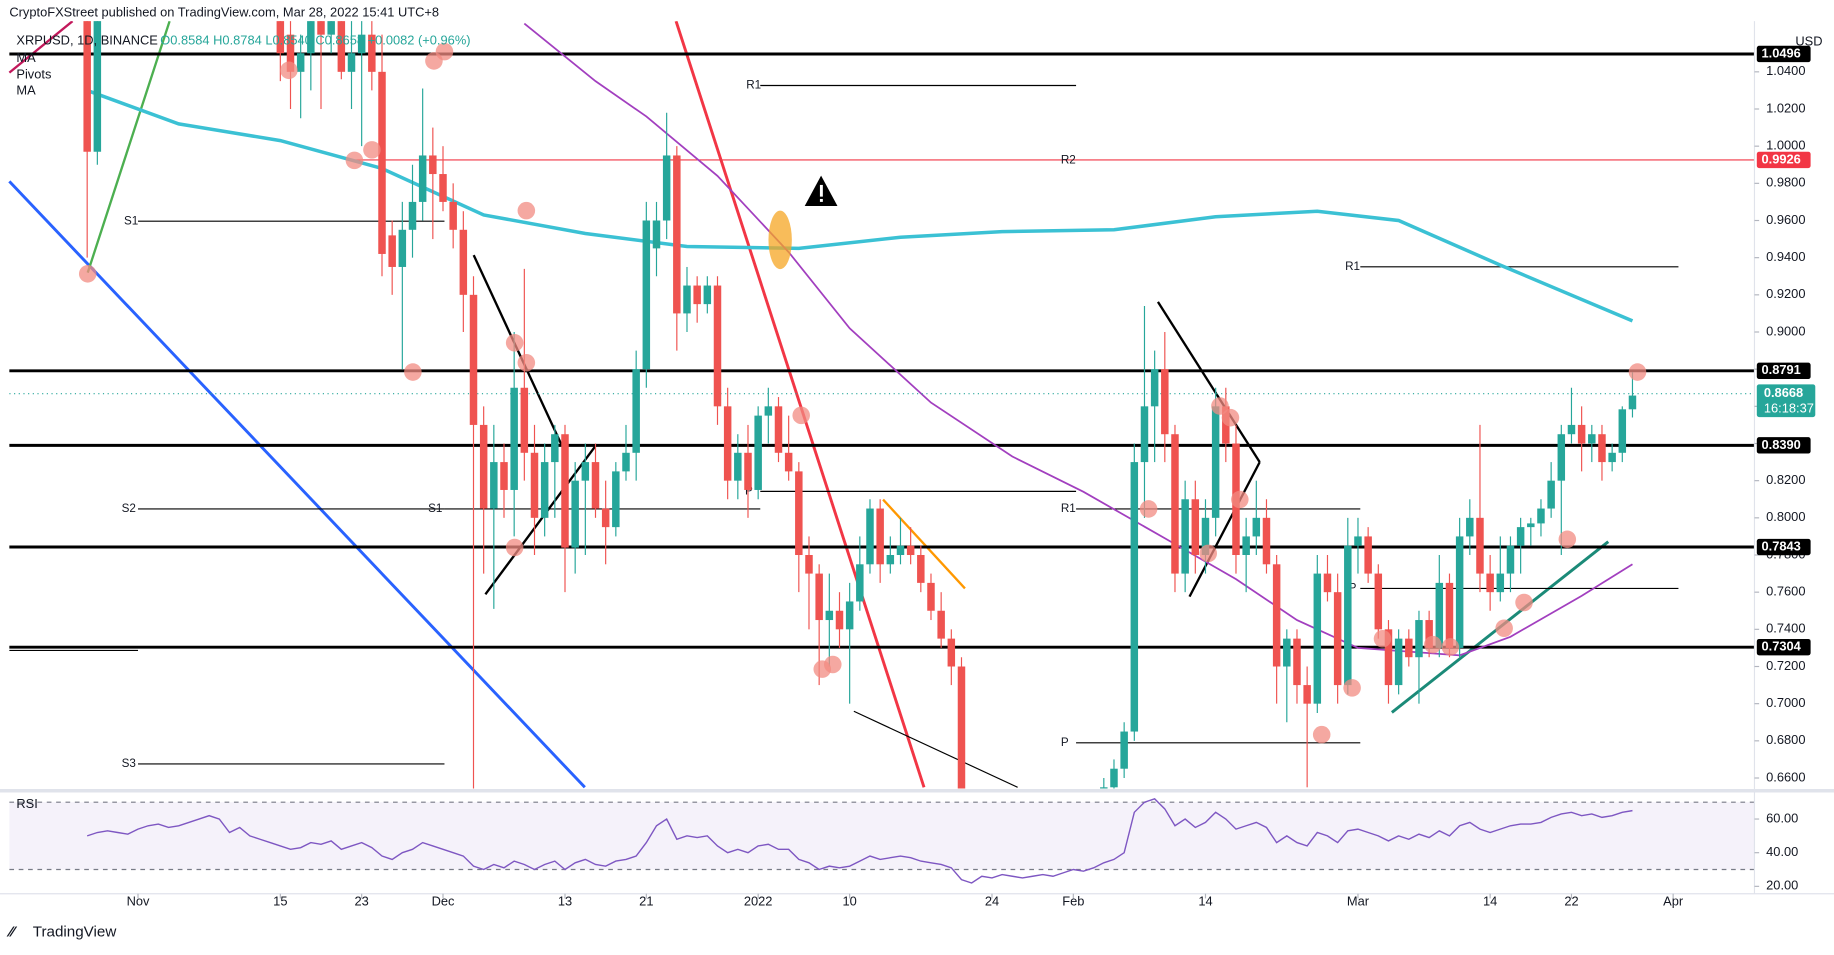 This screenshot has height=955, width=1834. What do you see at coordinates (435, 508) in the screenshot?
I see `pivot-label: S1` at bounding box center [435, 508].